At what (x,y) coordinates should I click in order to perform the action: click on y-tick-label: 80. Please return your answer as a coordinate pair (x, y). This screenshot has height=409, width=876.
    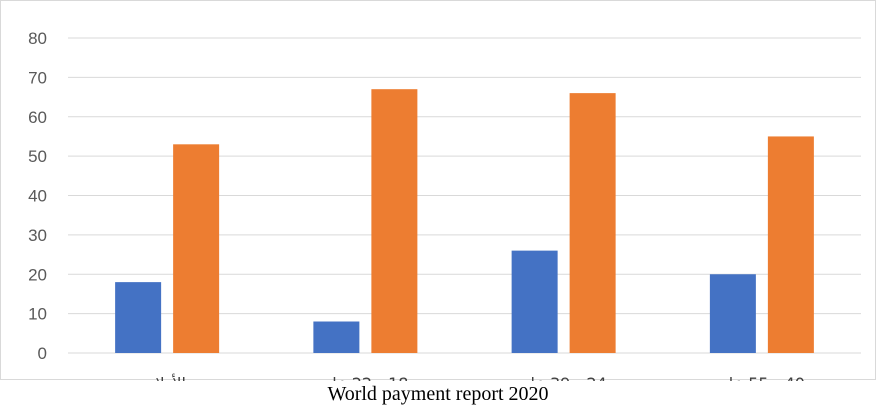
    Looking at the image, I should click on (37, 38).